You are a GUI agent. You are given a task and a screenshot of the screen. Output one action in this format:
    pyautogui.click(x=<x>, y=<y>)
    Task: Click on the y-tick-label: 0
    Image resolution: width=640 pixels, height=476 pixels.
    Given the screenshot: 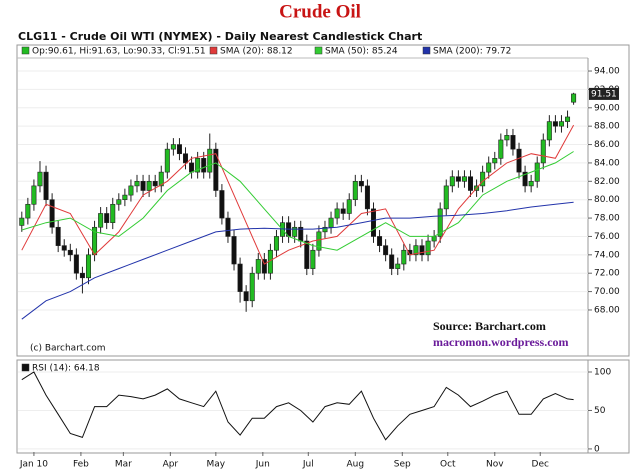 What is the action you would take?
    pyautogui.click(x=597, y=449)
    